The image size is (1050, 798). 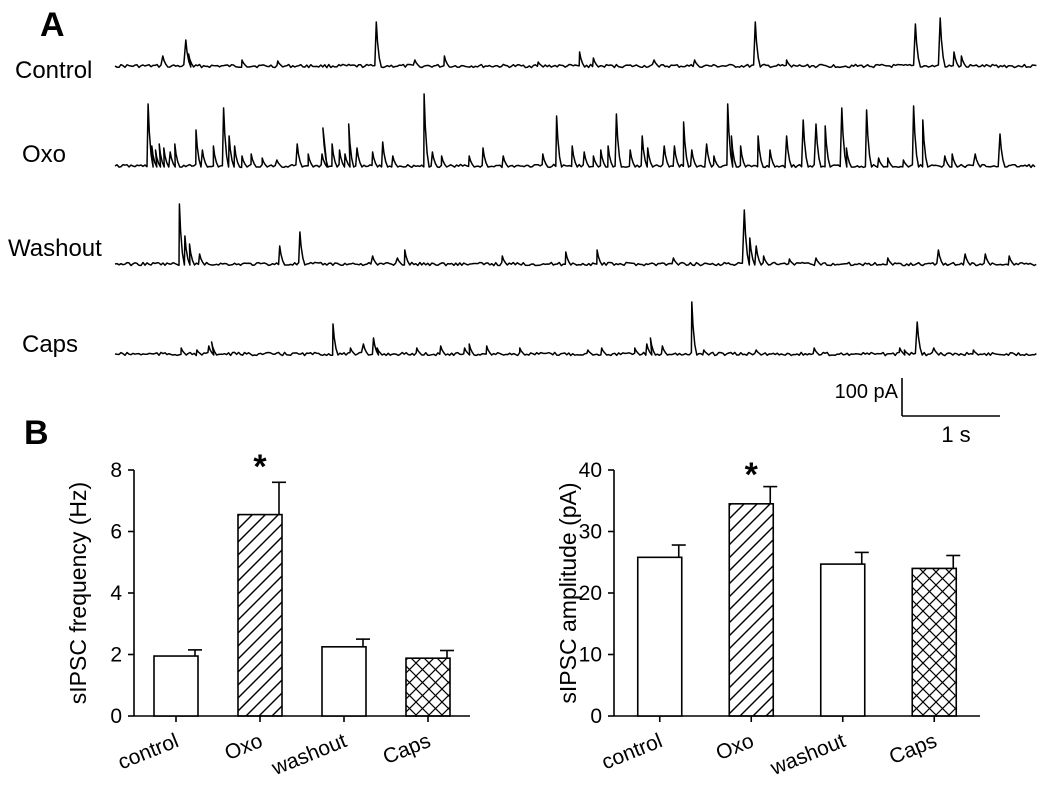 What do you see at coordinates (50, 344) in the screenshot?
I see `trace-label-caps: Caps` at bounding box center [50, 344].